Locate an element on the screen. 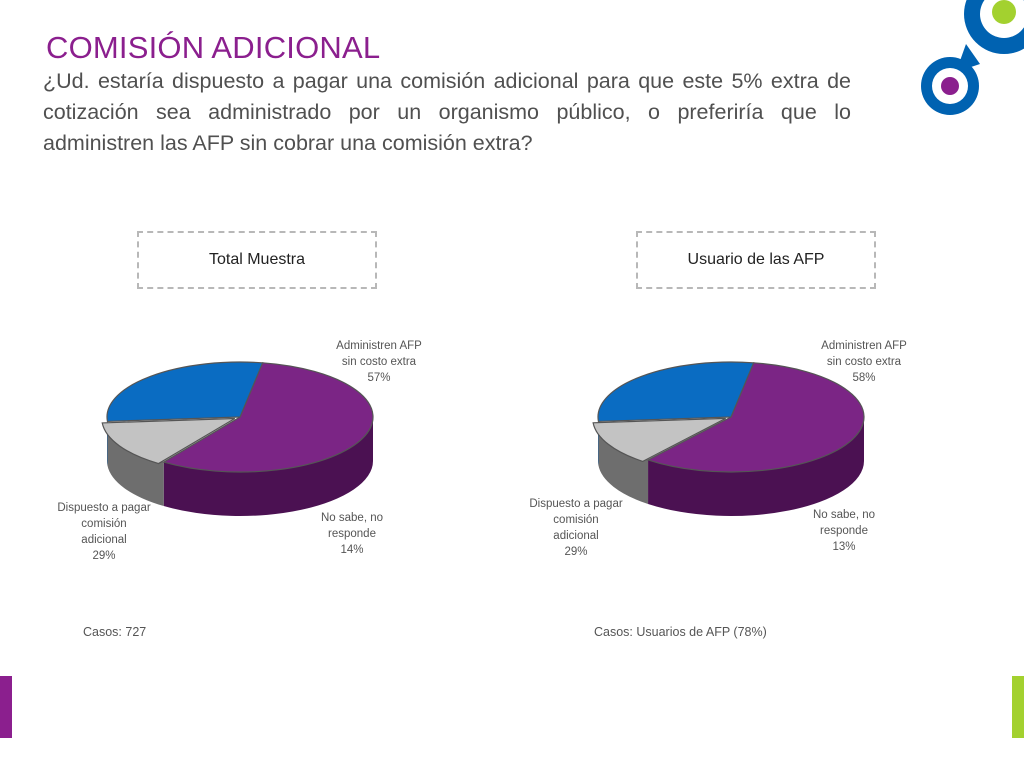  page-title: COMISIÓN ADICIONAL is located at coordinates (213, 47).